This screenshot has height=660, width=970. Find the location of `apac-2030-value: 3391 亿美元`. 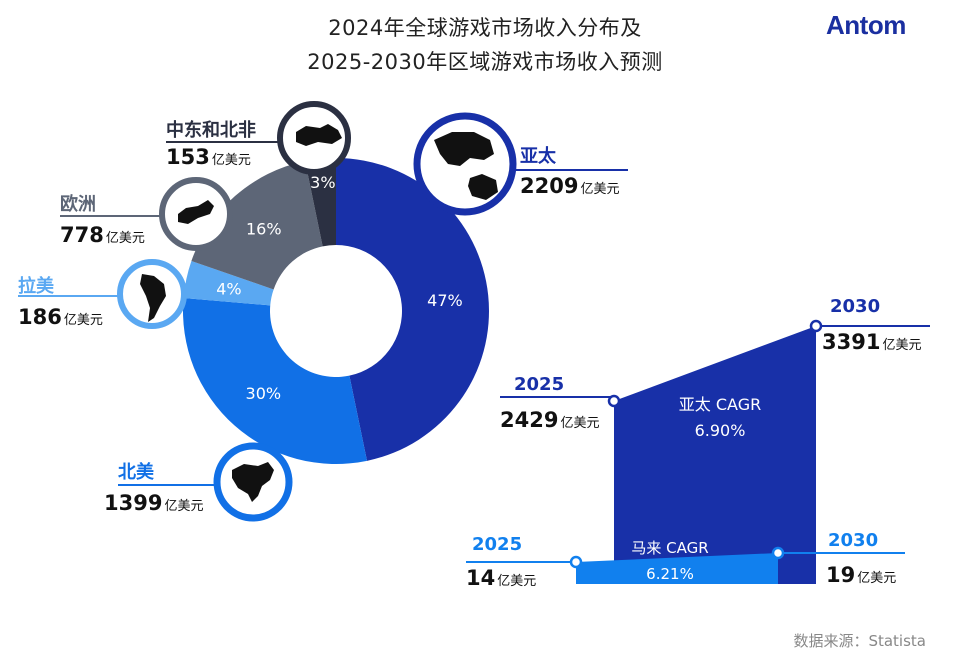

apac-2030-value: 3391 亿美元 is located at coordinates (872, 342).